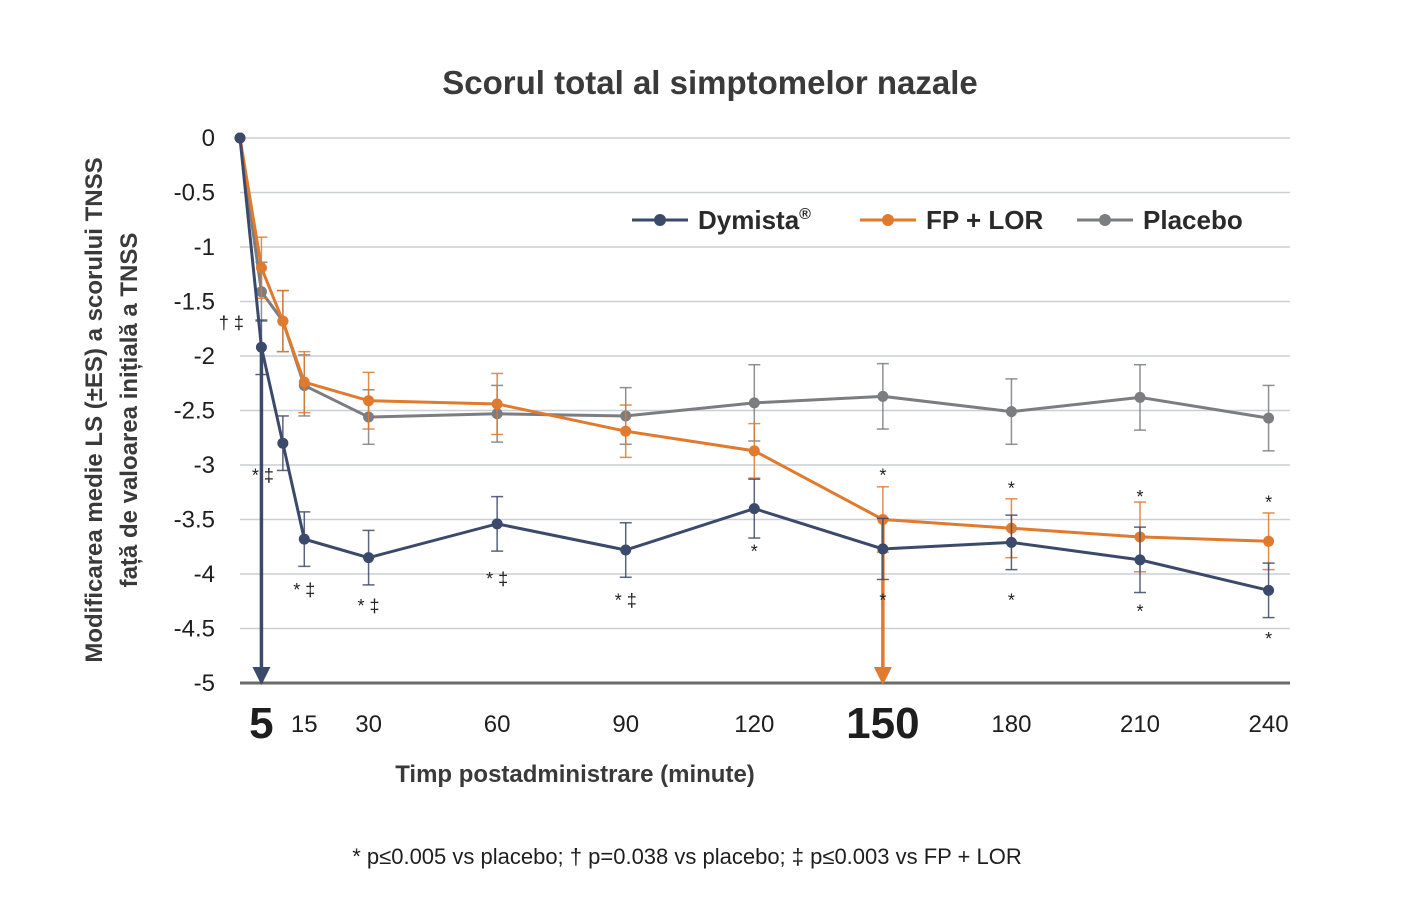 This screenshot has height=911, width=1417. What do you see at coordinates (204, 683) in the screenshot?
I see `y-tick-label: -5` at bounding box center [204, 683].